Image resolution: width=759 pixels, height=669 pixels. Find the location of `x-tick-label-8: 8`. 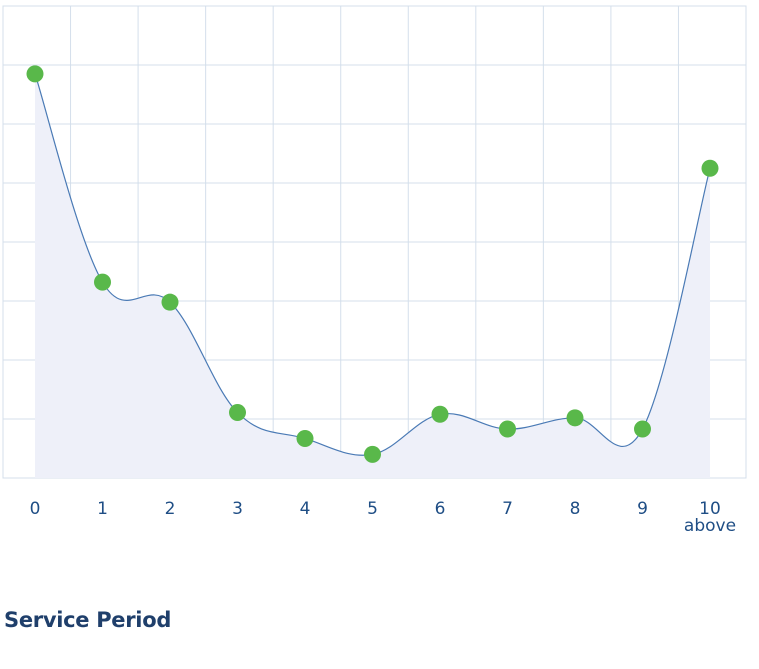

x-tick-label-8: 8 is located at coordinates (575, 509).